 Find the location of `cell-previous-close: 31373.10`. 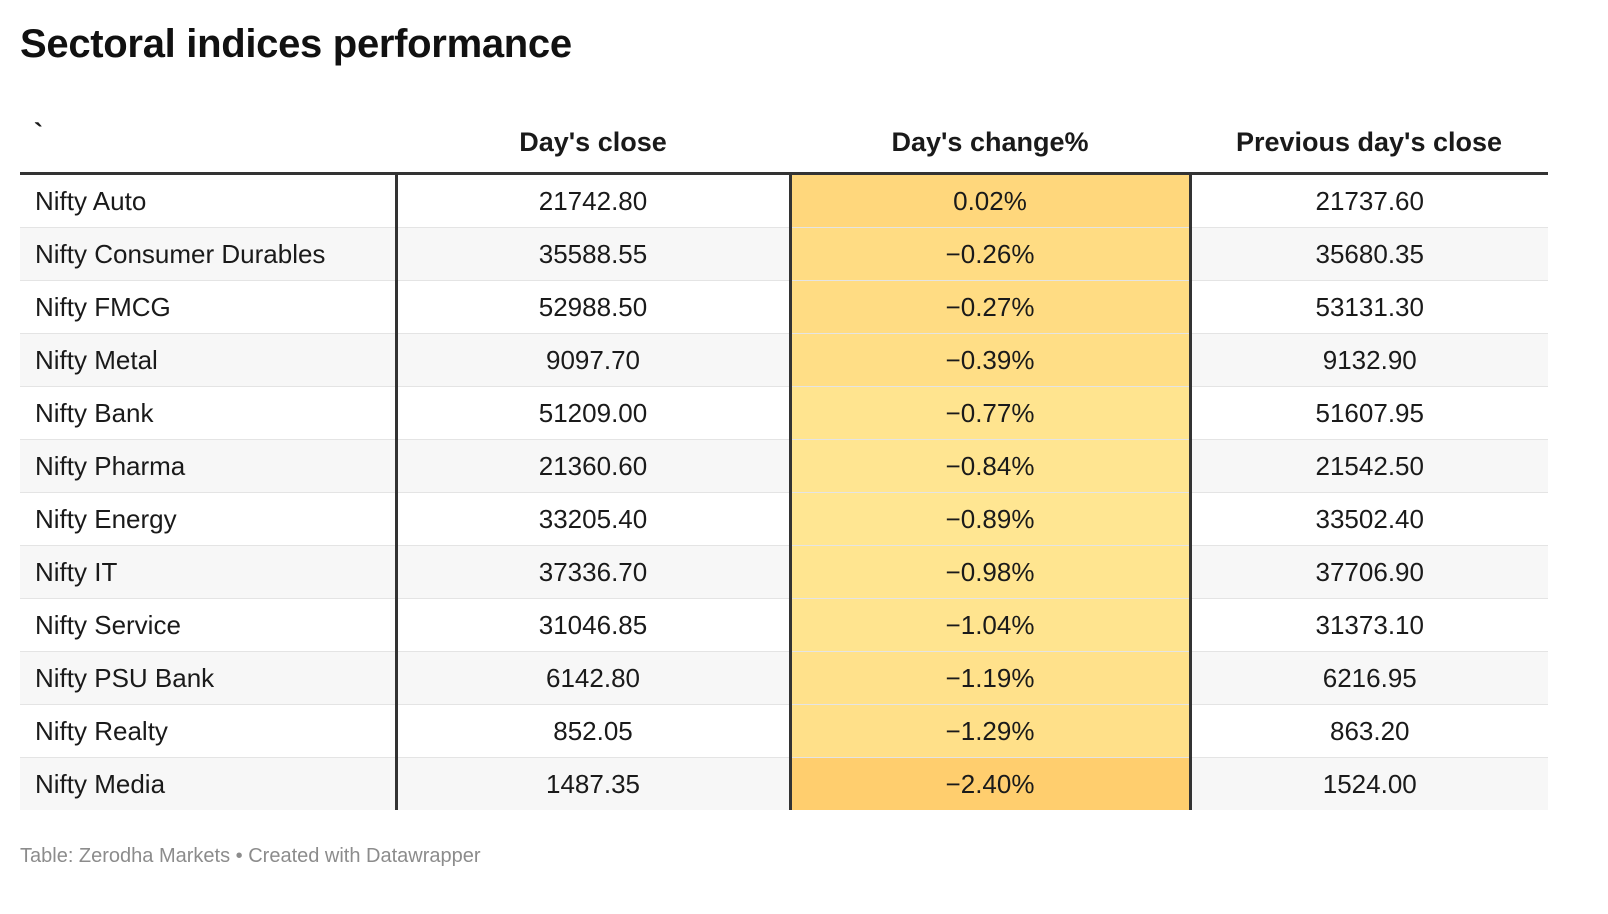

cell-previous-close: 31373.10 is located at coordinates (1369, 625).